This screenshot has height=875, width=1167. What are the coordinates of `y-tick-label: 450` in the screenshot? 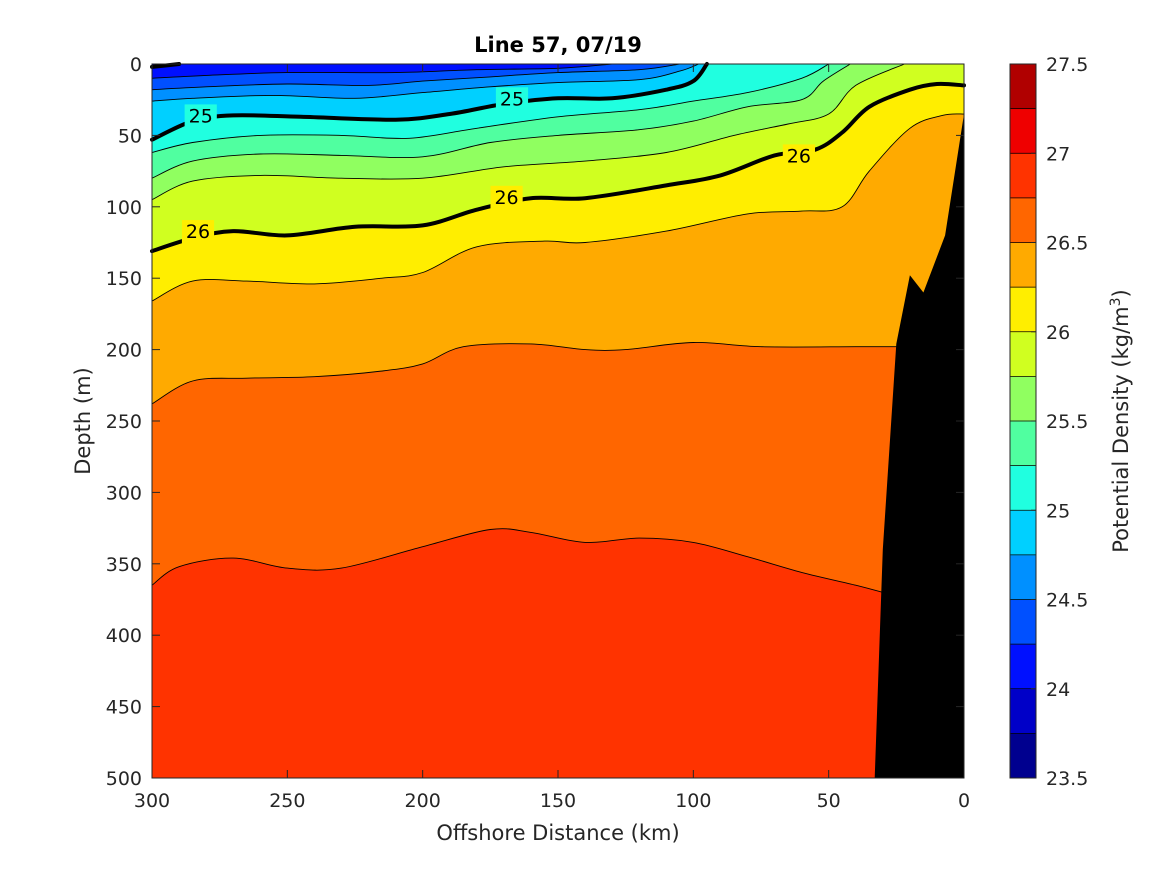 It's located at (124, 708).